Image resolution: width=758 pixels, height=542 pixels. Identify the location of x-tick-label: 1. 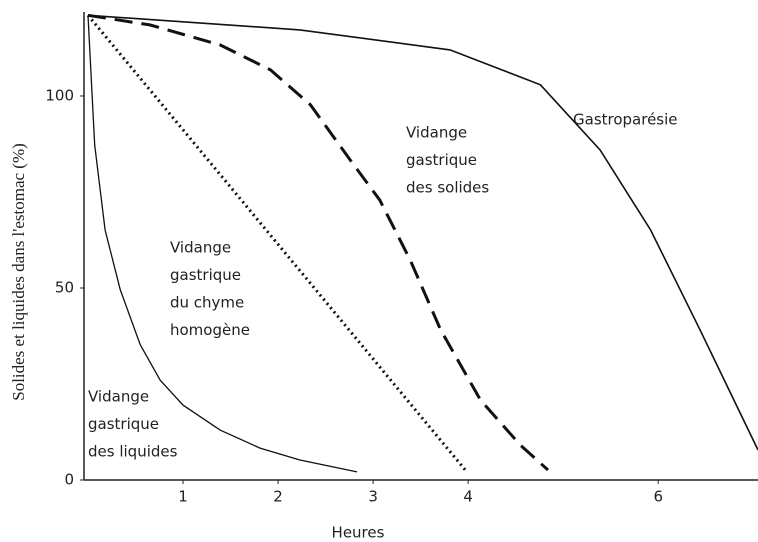
(183, 497).